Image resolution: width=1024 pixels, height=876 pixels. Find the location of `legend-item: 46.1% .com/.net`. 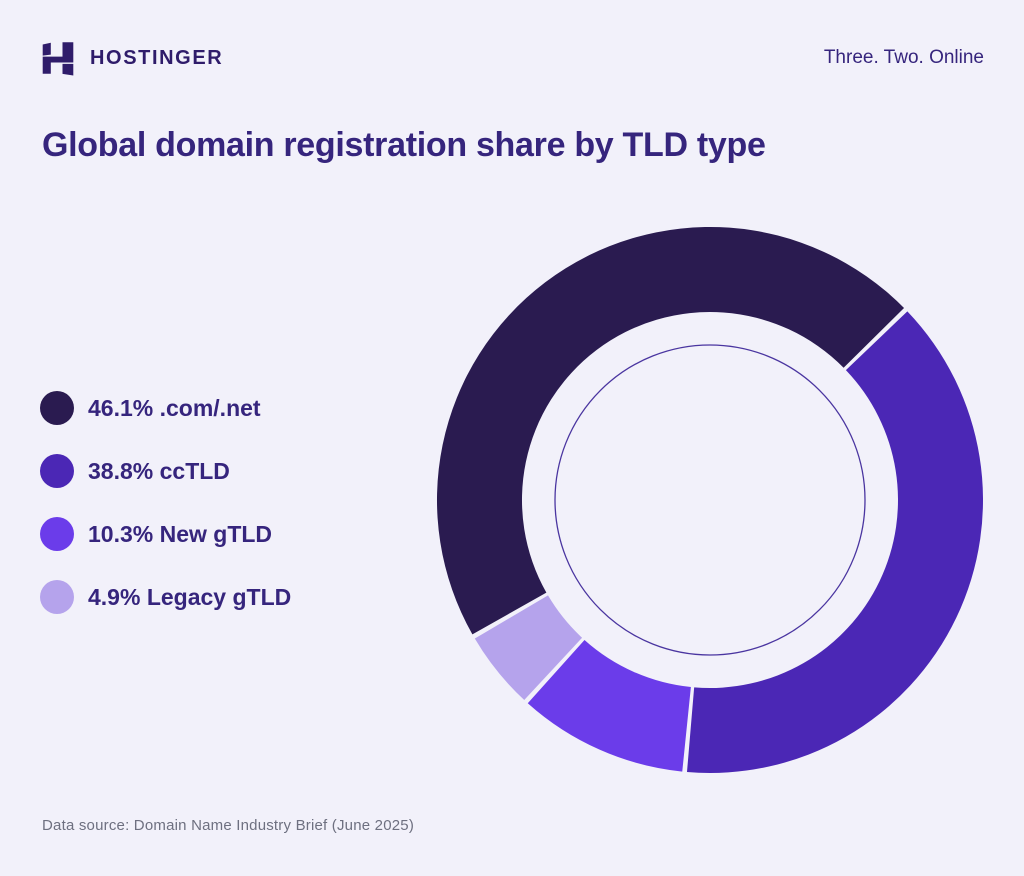

legend-item: 46.1% .com/.net is located at coordinates (165, 408).